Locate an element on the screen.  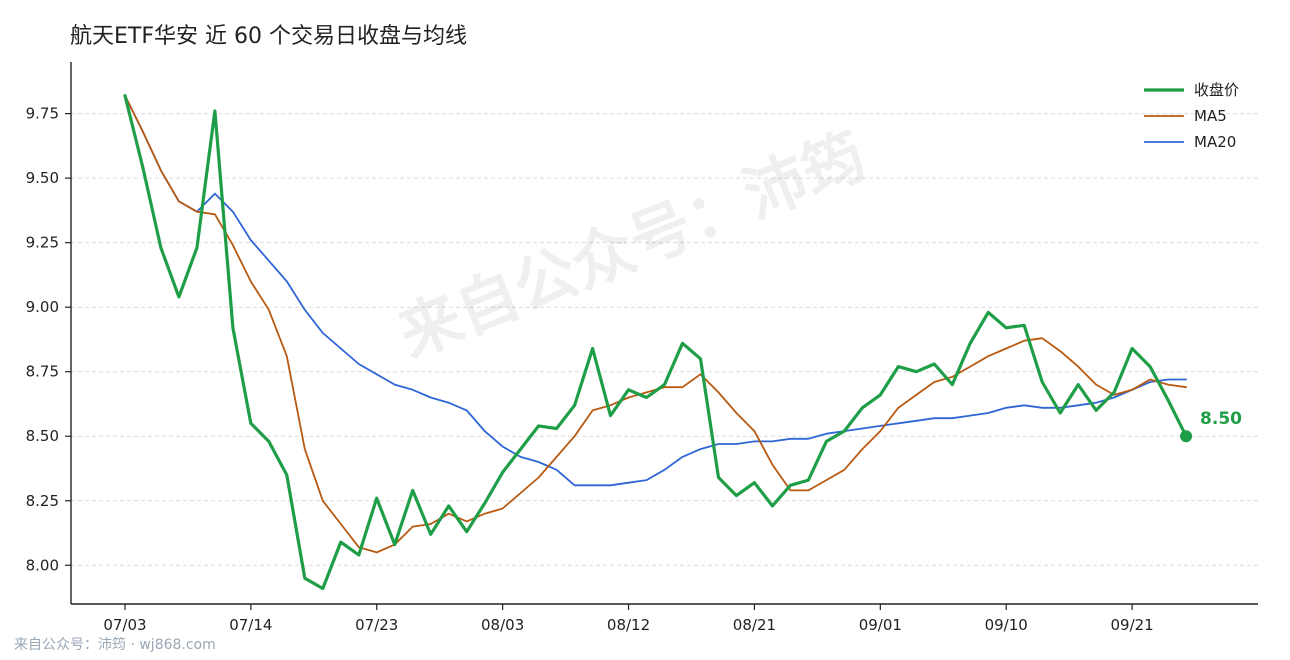
y-tick-label: 8.00 is located at coordinates (42, 565).